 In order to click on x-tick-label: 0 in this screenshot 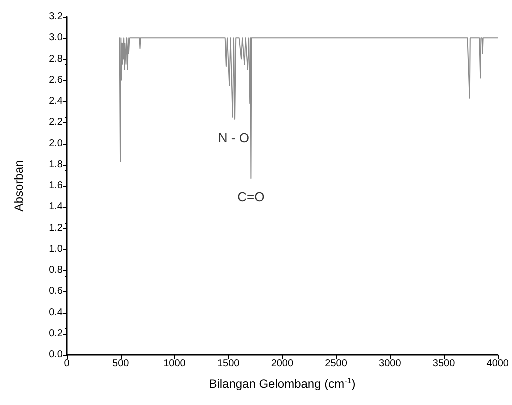, I will do `click(67, 364)`.